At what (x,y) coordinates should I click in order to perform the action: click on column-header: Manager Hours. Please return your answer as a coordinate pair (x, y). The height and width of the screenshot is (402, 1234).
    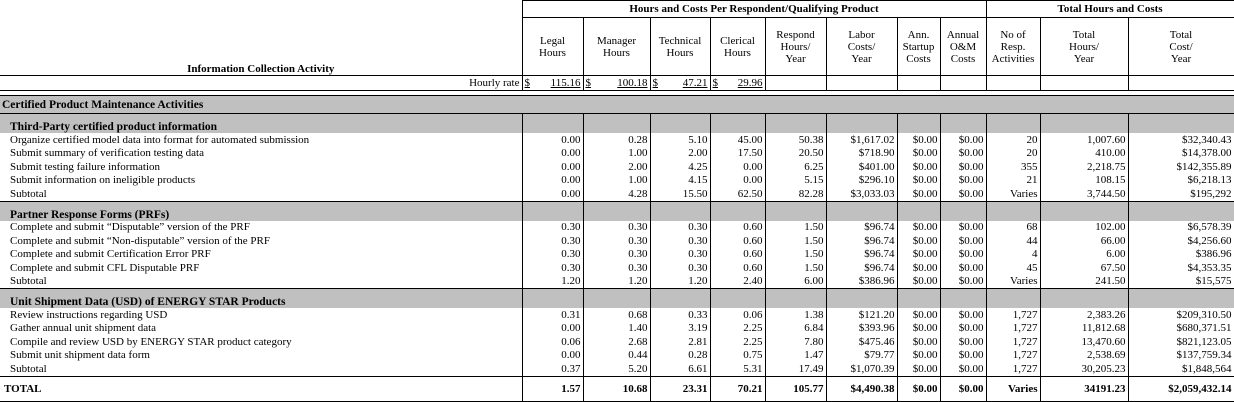
    Looking at the image, I should click on (616, 46).